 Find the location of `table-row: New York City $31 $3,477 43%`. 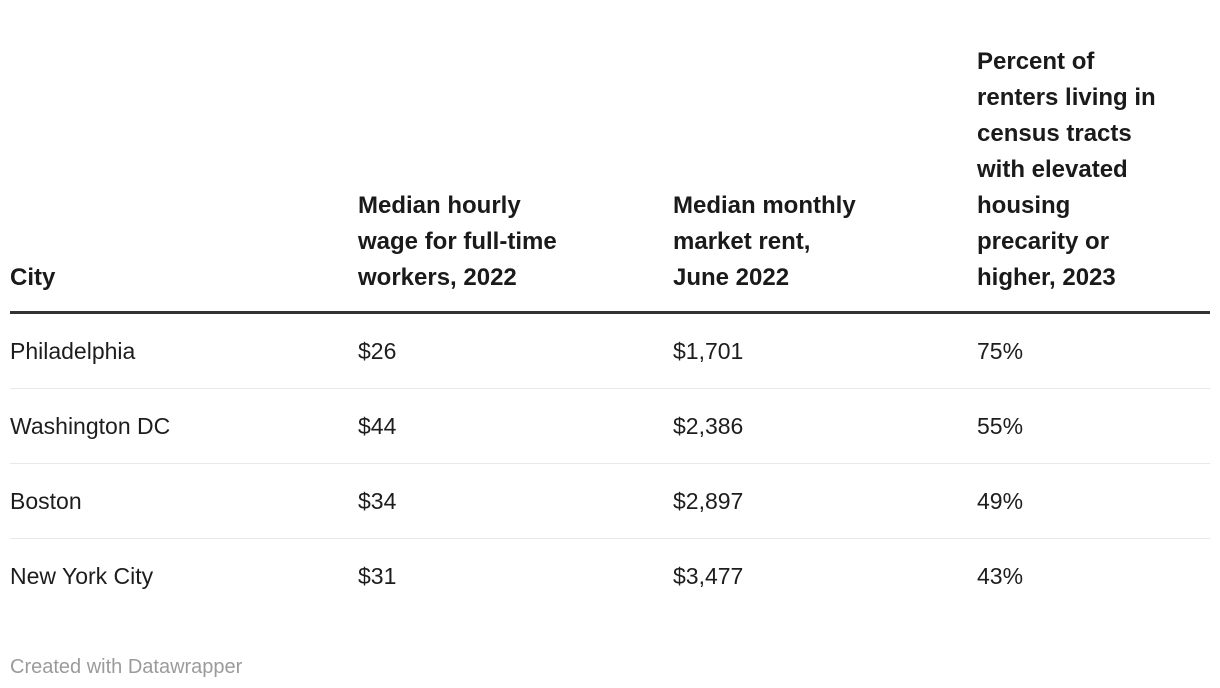

table-row: New York City $31 $3,477 43% is located at coordinates (610, 576).